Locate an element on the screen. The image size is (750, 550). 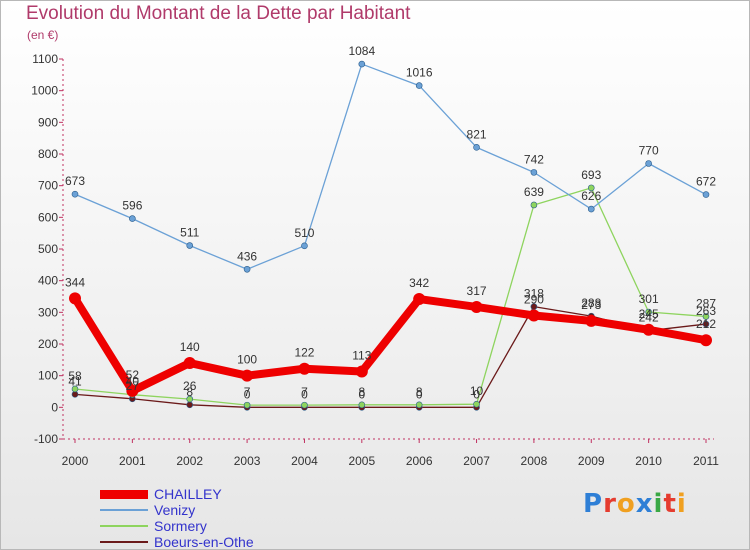
data-label: 317 is located at coordinates (477, 291).